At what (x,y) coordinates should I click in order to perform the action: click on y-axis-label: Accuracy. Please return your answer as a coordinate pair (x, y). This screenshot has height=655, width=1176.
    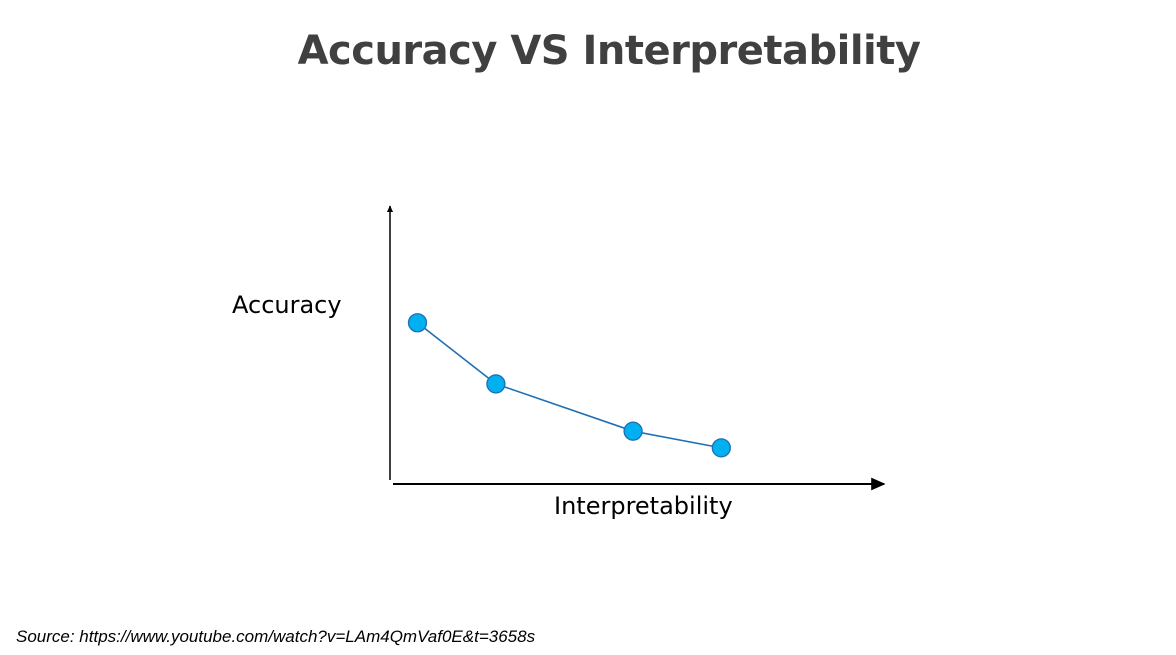
    Looking at the image, I should click on (287, 305).